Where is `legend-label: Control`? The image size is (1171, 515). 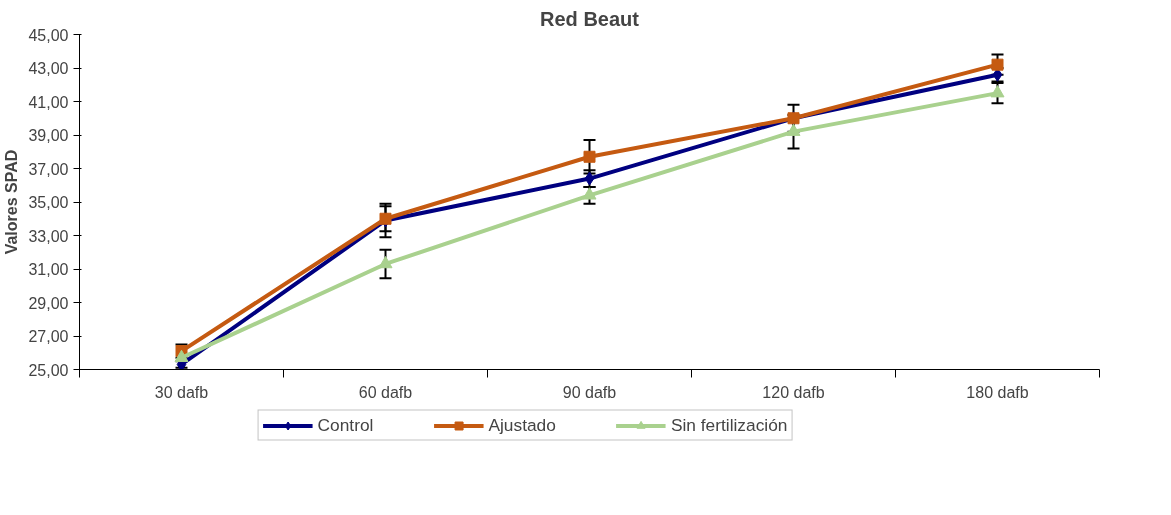
legend-label: Control is located at coordinates (345, 425).